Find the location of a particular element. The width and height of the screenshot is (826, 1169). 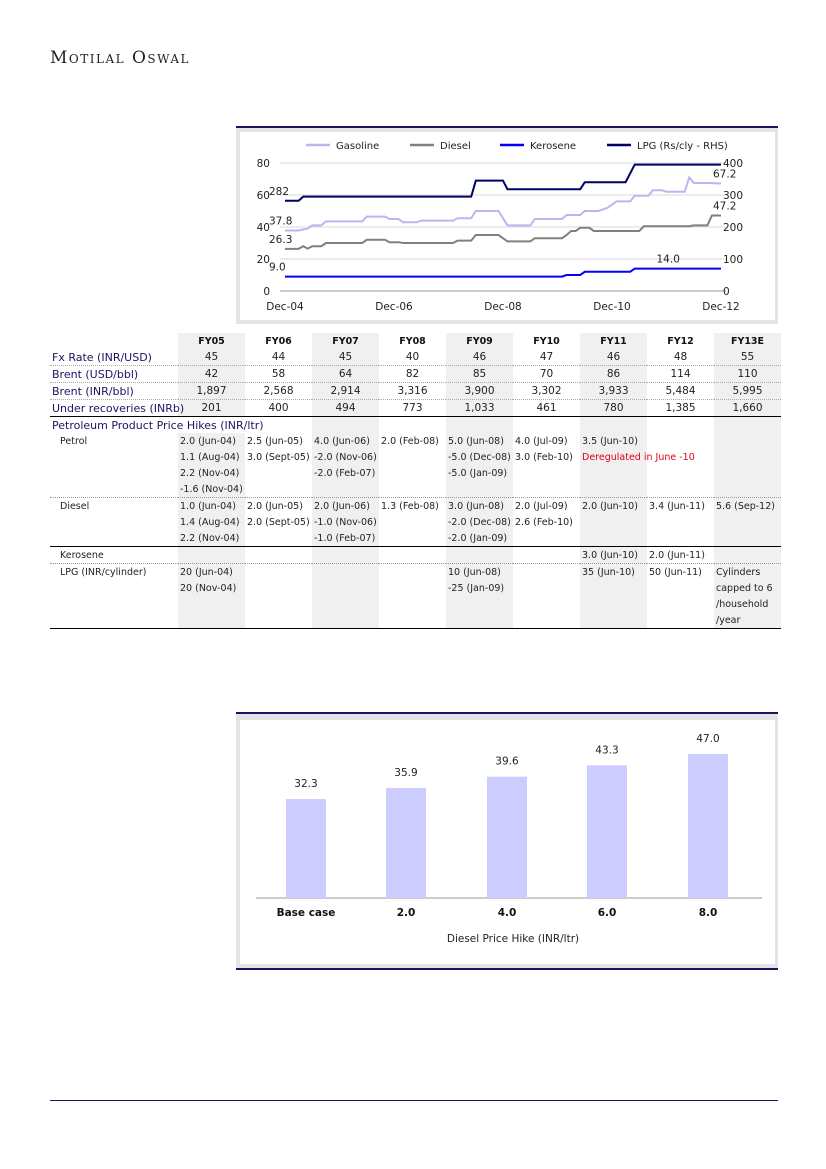

y-tick-label: 80 is located at coordinates (263, 164).